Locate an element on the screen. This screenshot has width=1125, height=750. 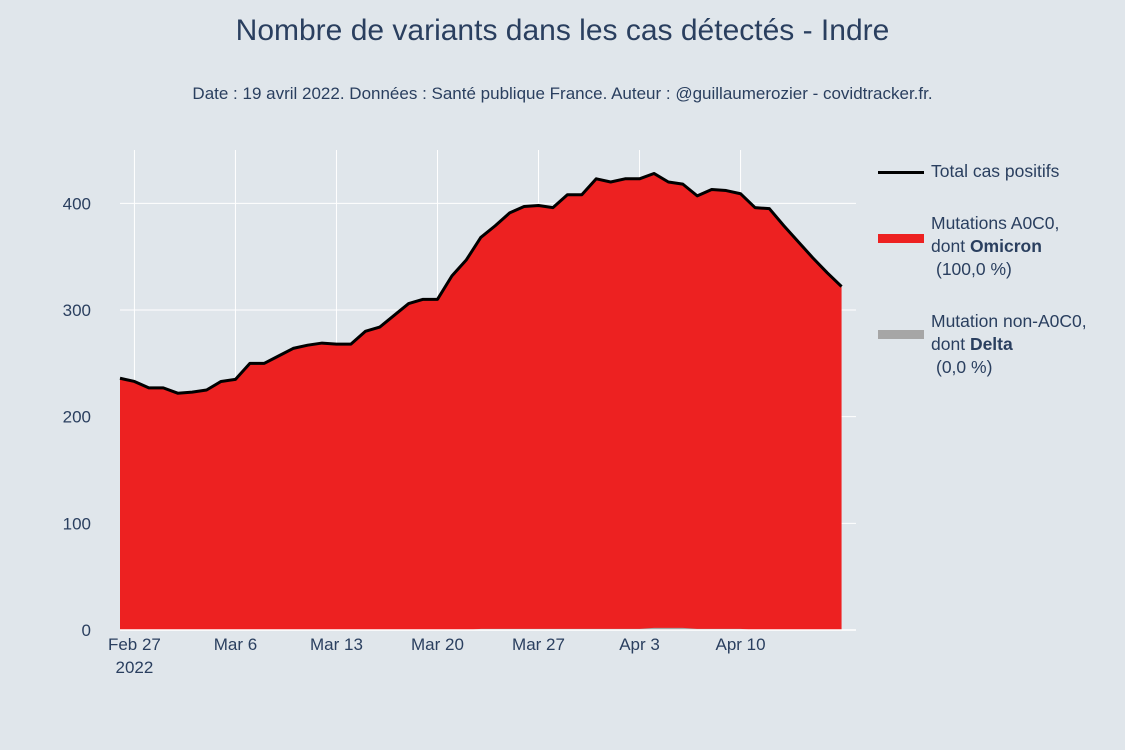
legend-swatch-total is located at coordinates (901, 172).